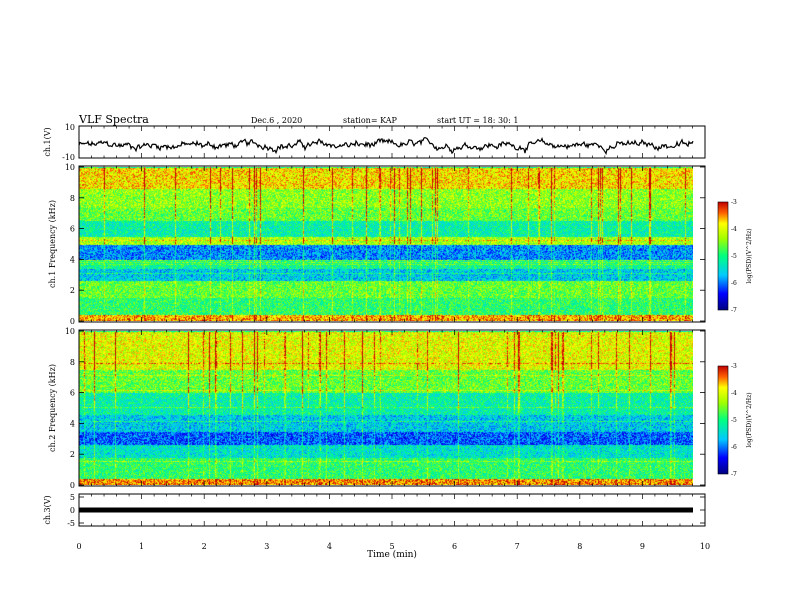 Image resolution: width=792 pixels, height=612 pixels. Describe the element at coordinates (723, 420) in the screenshot. I see `ch2-colorbar-scale` at that location.